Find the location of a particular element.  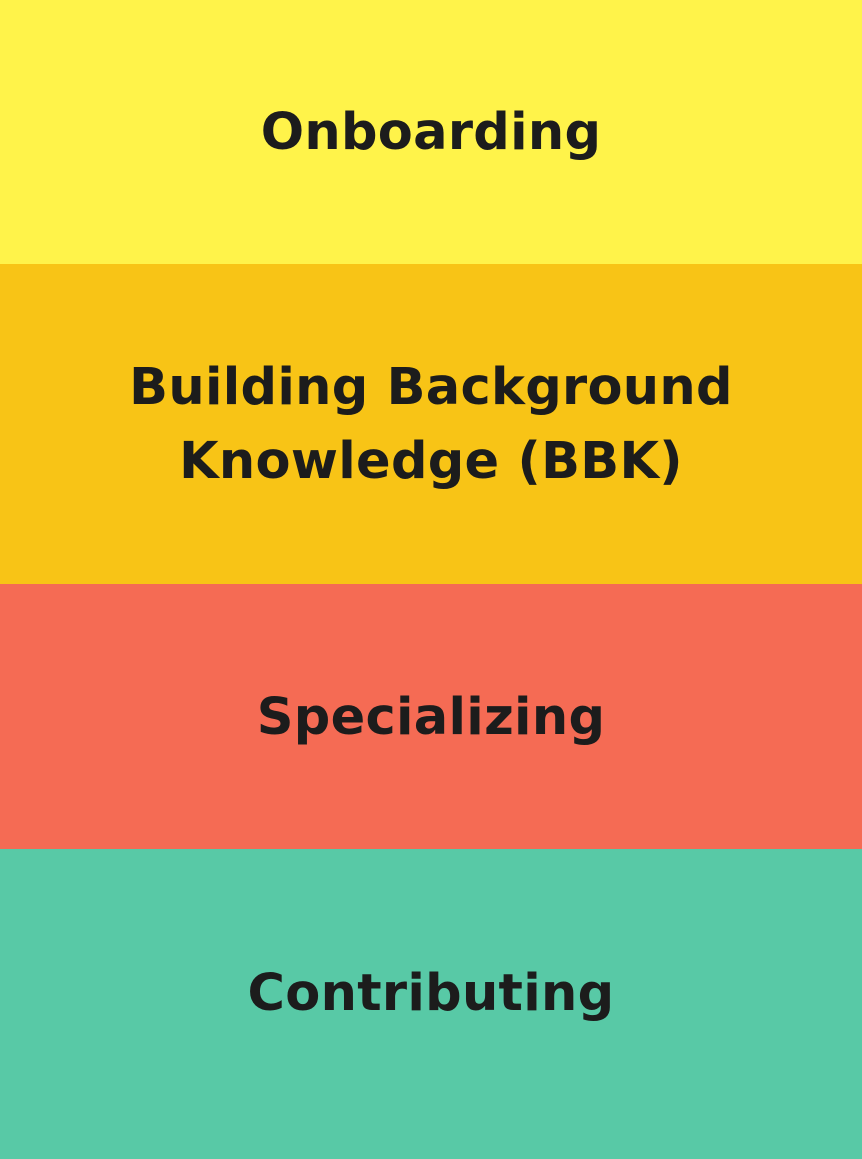

stage-label: Building Background Knowledge (BBK) is located at coordinates (431, 424).